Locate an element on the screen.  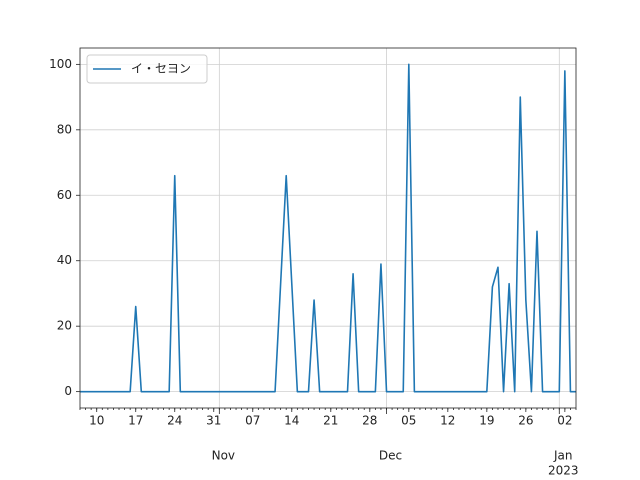
y-tick-label: 60 is located at coordinates (64, 195).